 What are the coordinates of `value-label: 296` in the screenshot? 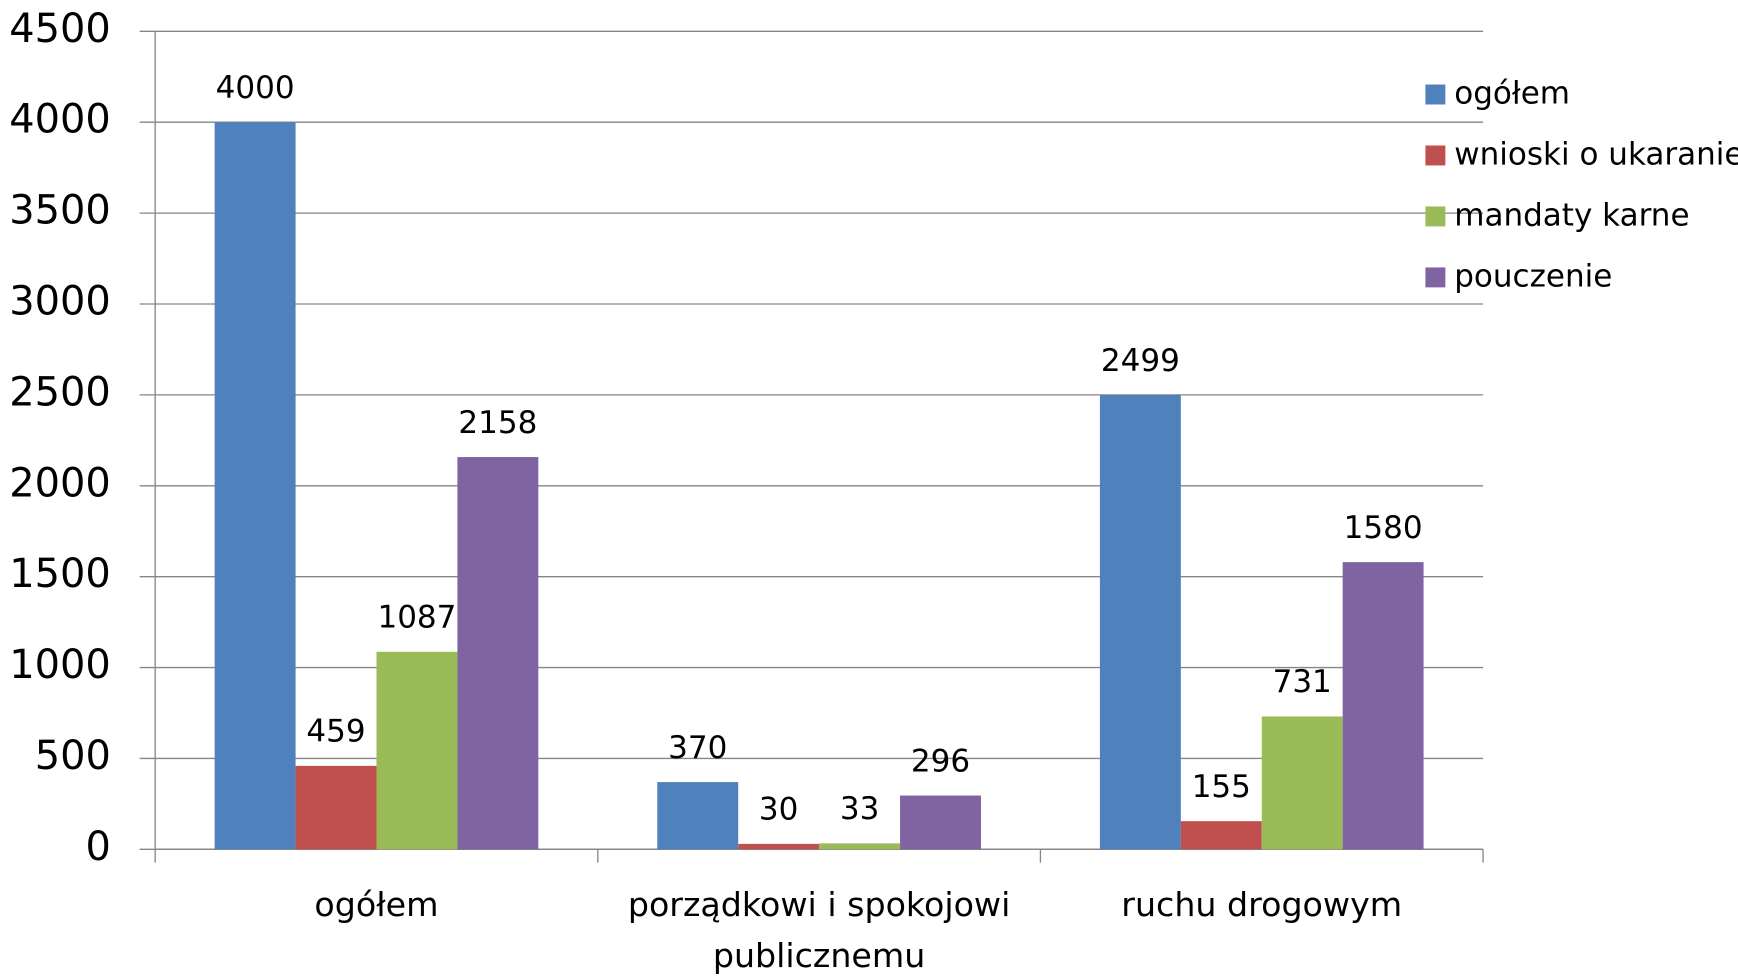 It's located at (940, 761).